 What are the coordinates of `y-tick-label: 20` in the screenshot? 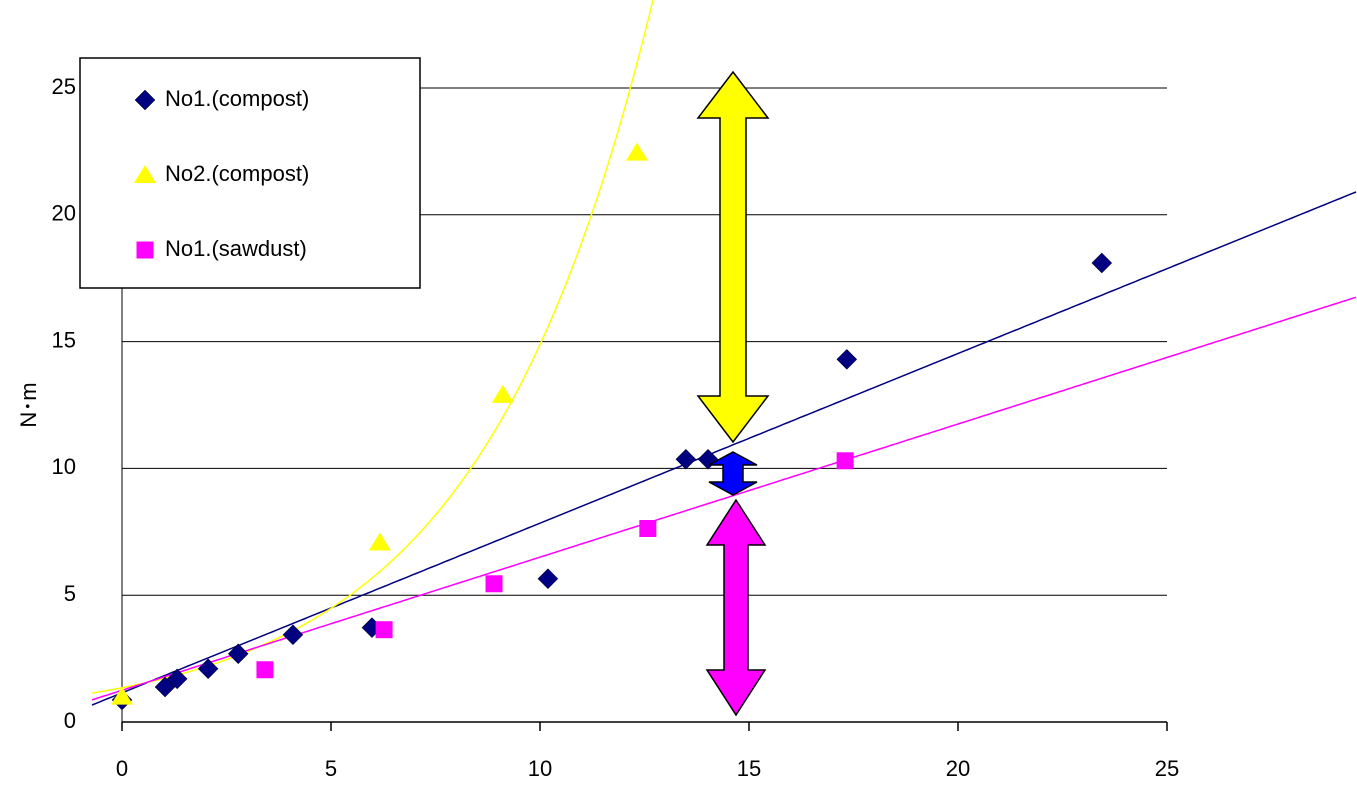 It's located at (64, 213).